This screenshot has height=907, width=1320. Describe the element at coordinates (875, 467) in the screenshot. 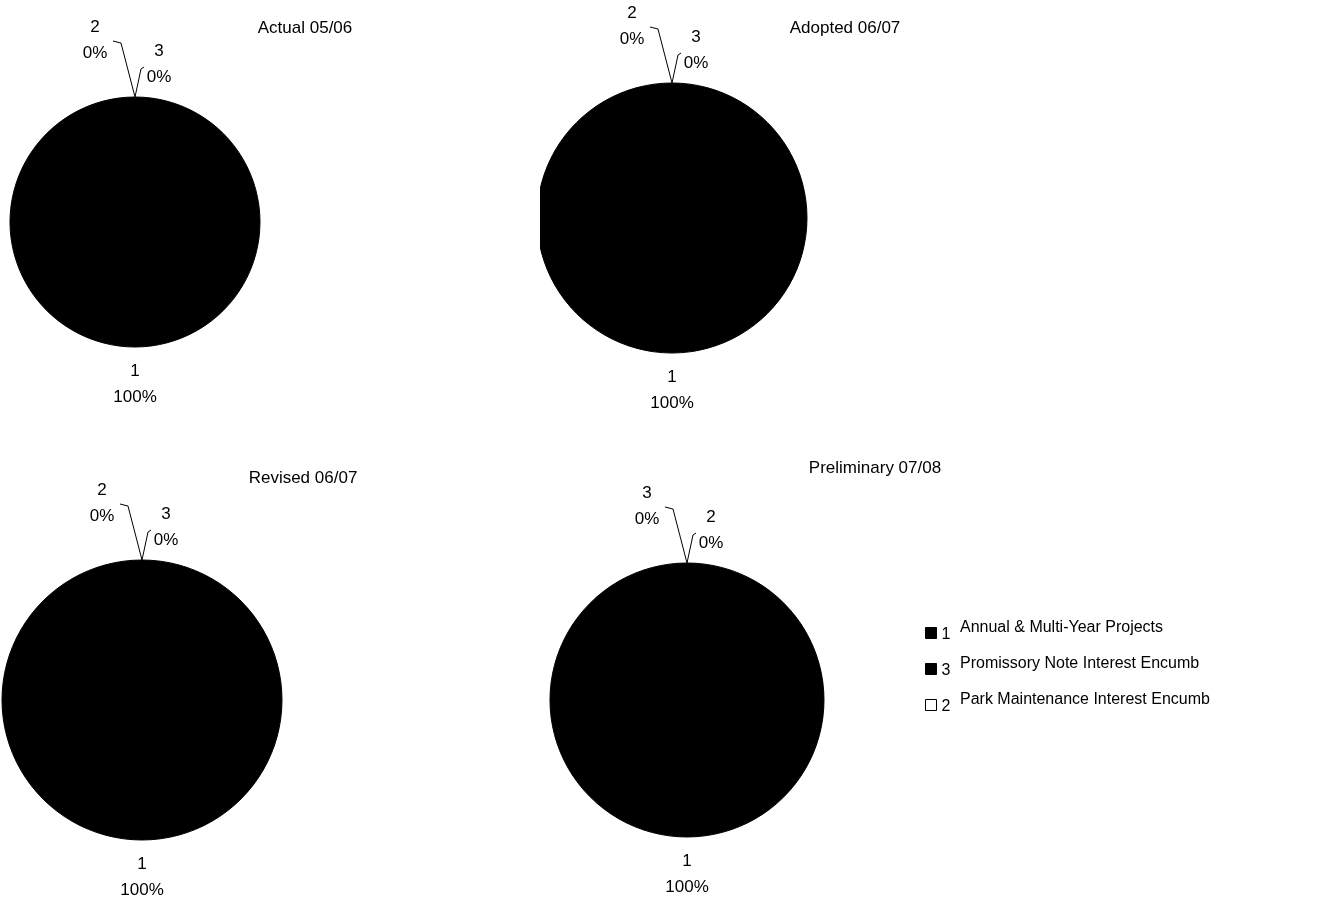

I see `chart-title: Preliminary 07/08` at that location.